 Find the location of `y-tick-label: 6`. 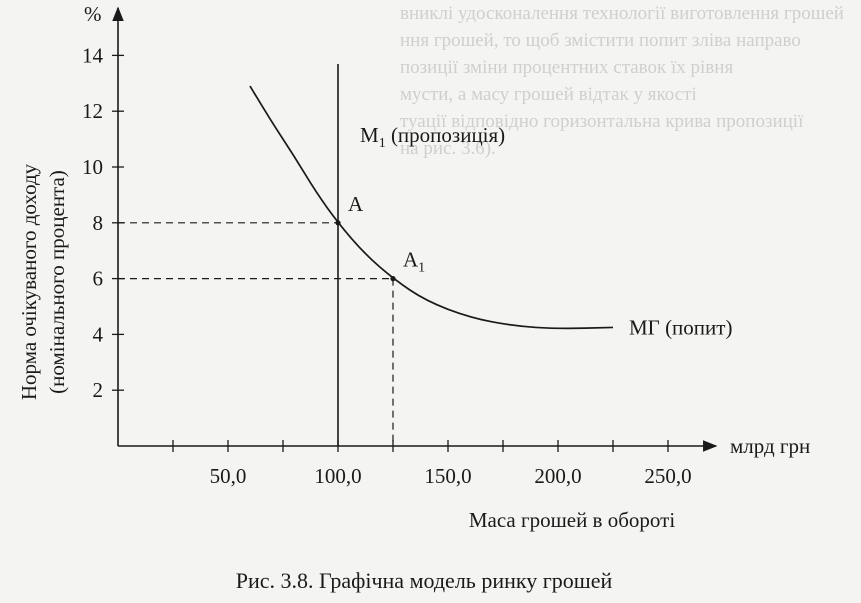

y-tick-label: 6 is located at coordinates (98, 279).